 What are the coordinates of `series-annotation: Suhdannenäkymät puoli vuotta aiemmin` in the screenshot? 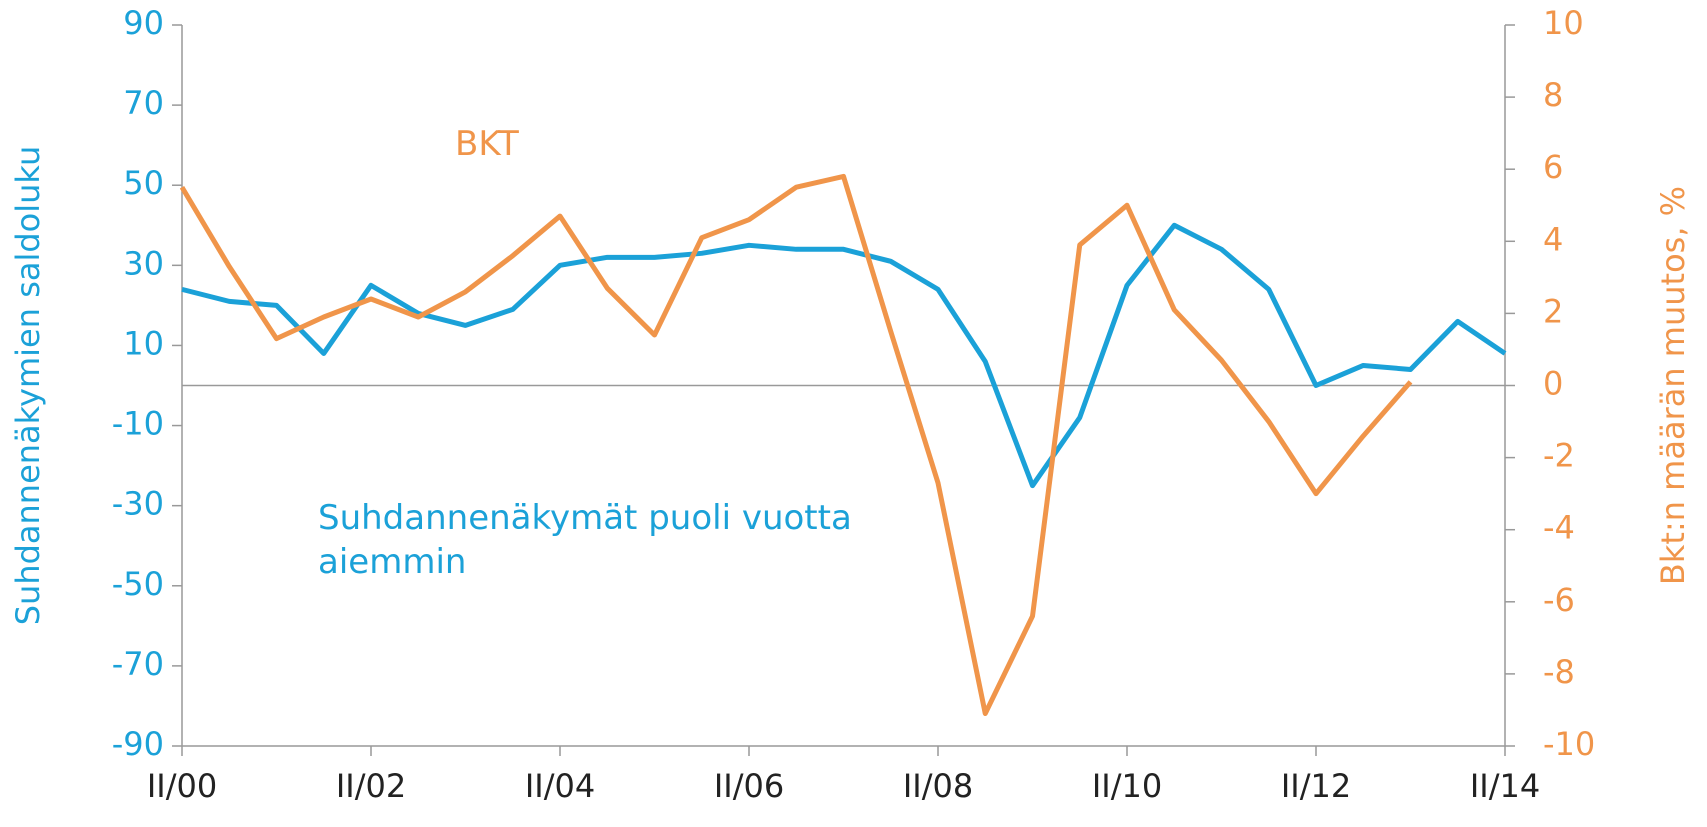 It's located at (585, 540).